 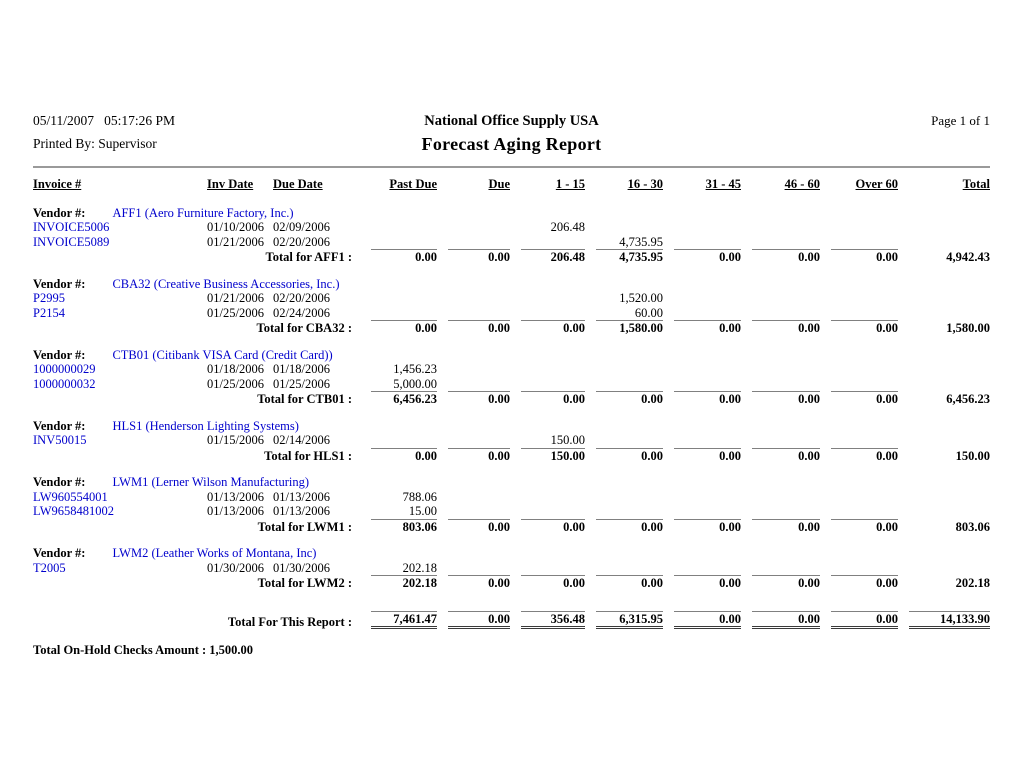 What do you see at coordinates (210, 482) in the screenshot?
I see `vendor-name: LWM1 (Lerner Wilson Manufacturing)` at bounding box center [210, 482].